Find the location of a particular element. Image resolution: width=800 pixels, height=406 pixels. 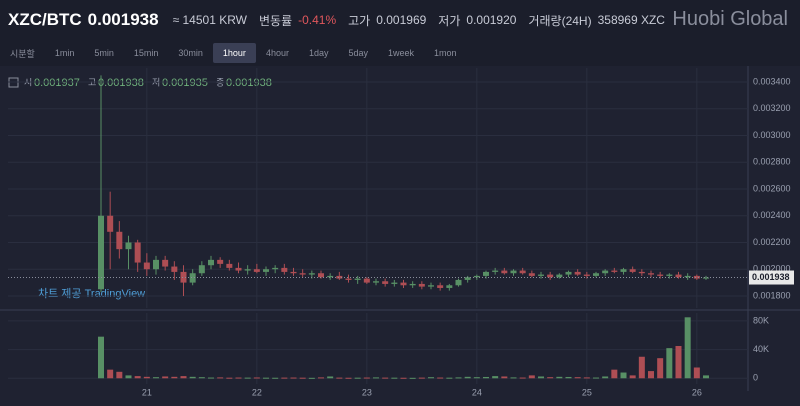

last-price-label: 0.001938 is located at coordinates (771, 277).